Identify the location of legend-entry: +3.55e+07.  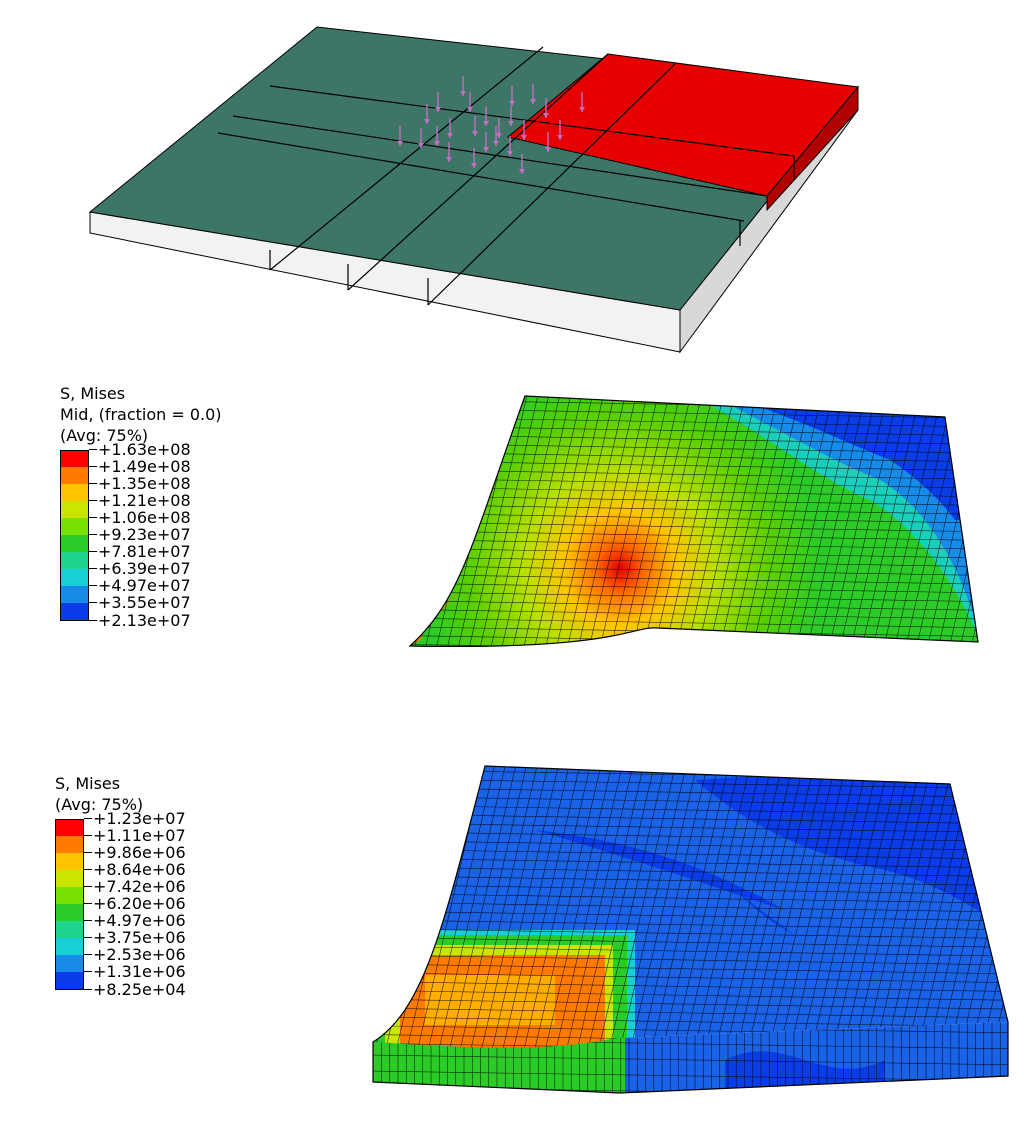
(125, 606).